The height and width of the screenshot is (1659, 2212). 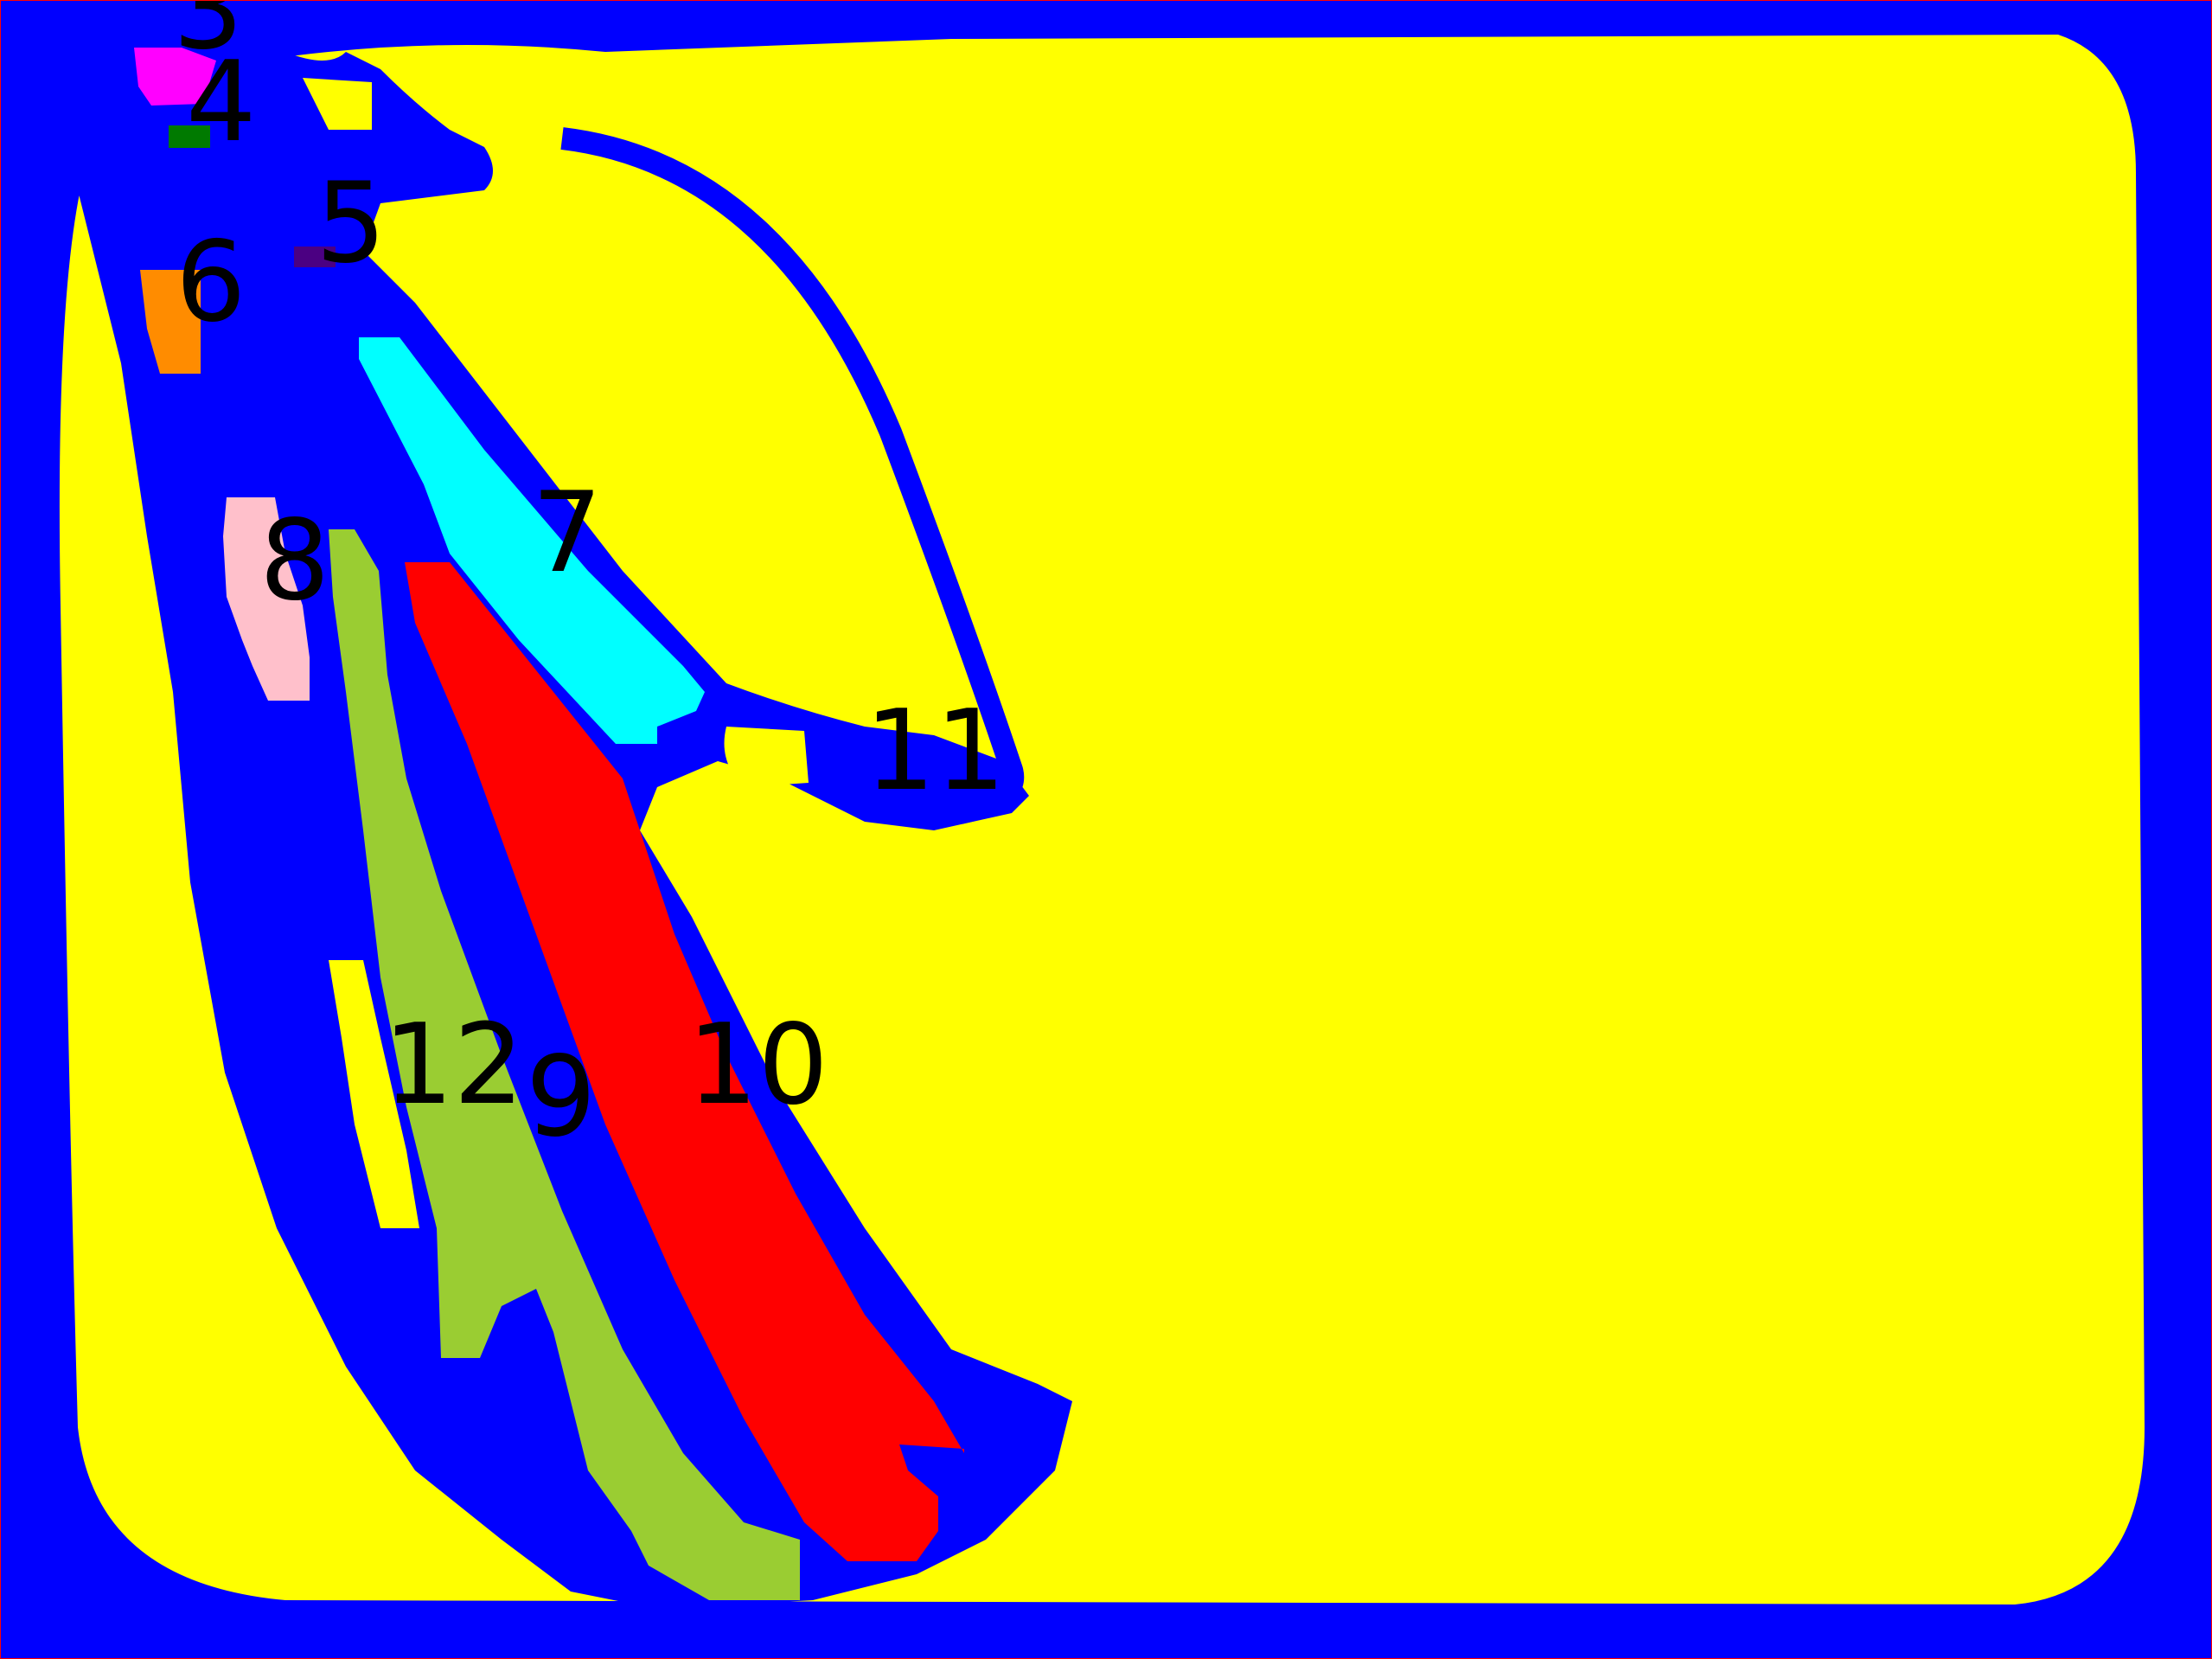 What do you see at coordinates (935, 752) in the screenshot?
I see `region-11-label: 11` at bounding box center [935, 752].